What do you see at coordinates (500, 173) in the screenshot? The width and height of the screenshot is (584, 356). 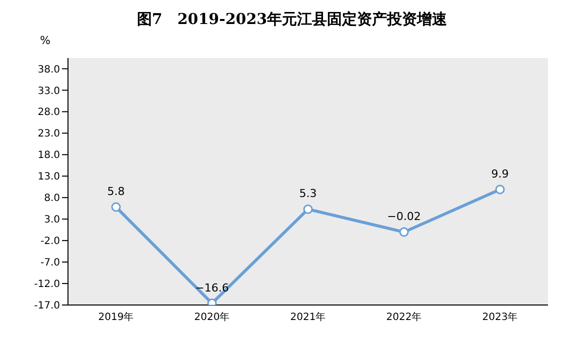 I see `text: 9.9` at bounding box center [500, 173].